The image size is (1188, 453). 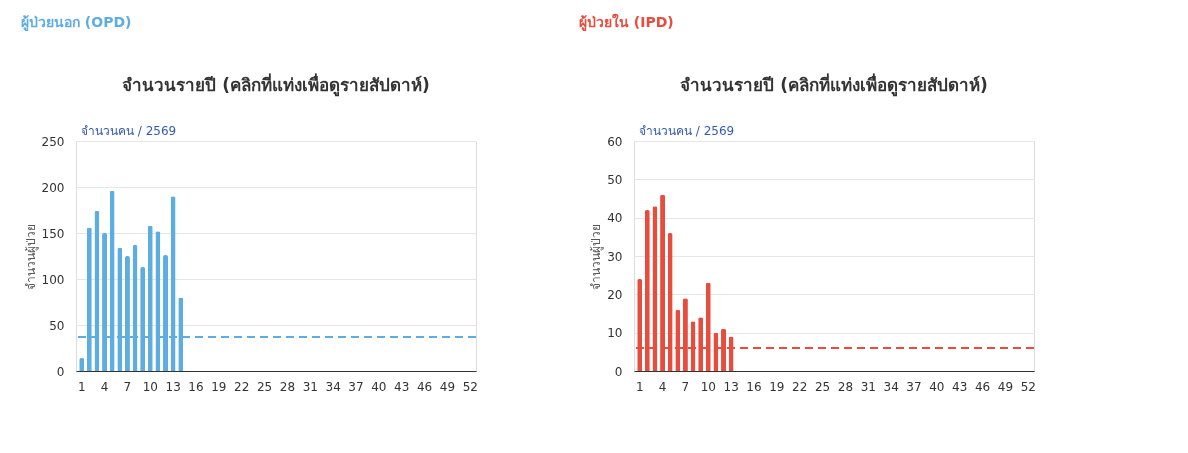 What do you see at coordinates (76, 22) in the screenshot?
I see `text: ผู้ป่วยนอก (OPD)` at bounding box center [76, 22].